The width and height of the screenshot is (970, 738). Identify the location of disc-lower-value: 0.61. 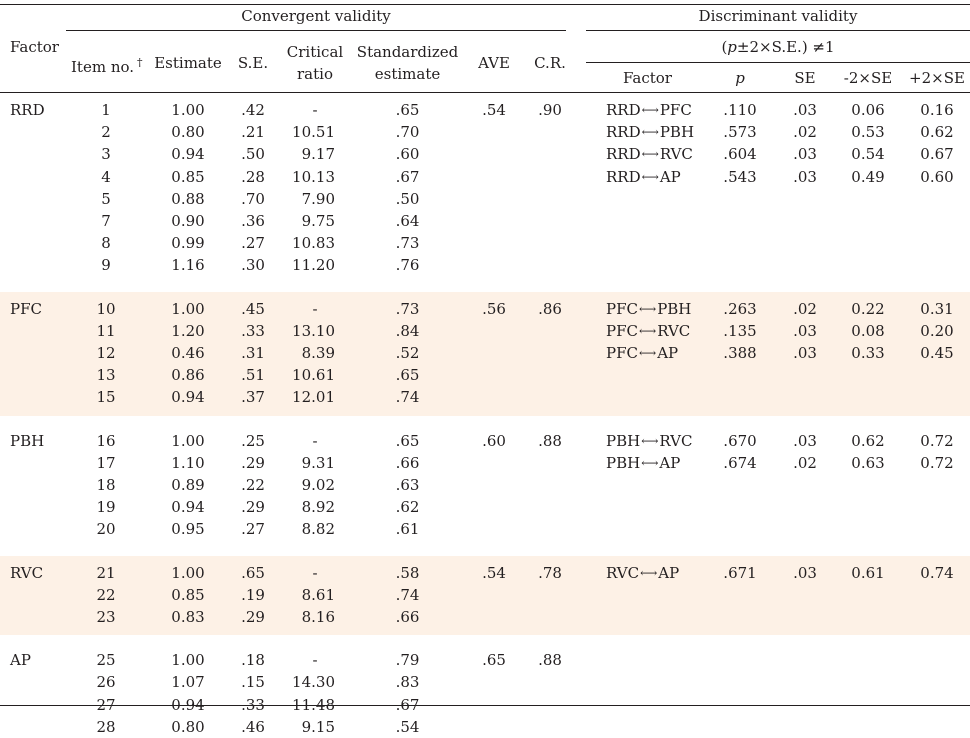
(868, 572).